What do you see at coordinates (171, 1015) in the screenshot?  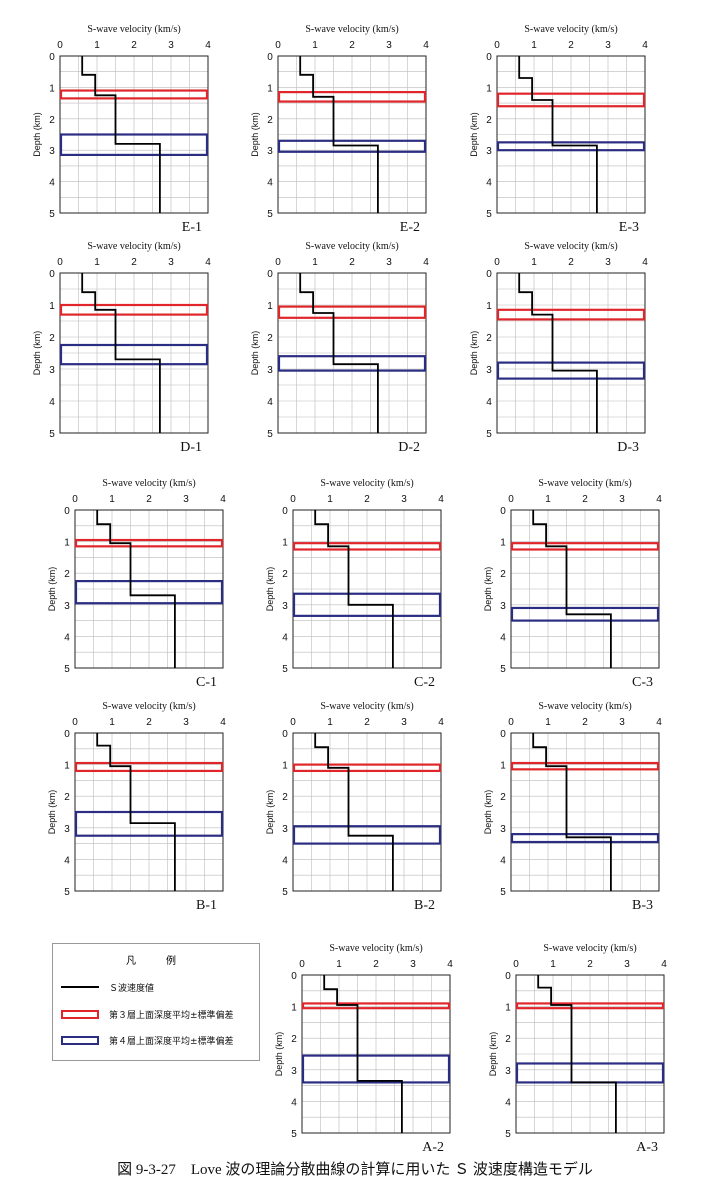 I see `legend-item-label: 第３層上面深度平均±標準偏差` at bounding box center [171, 1015].